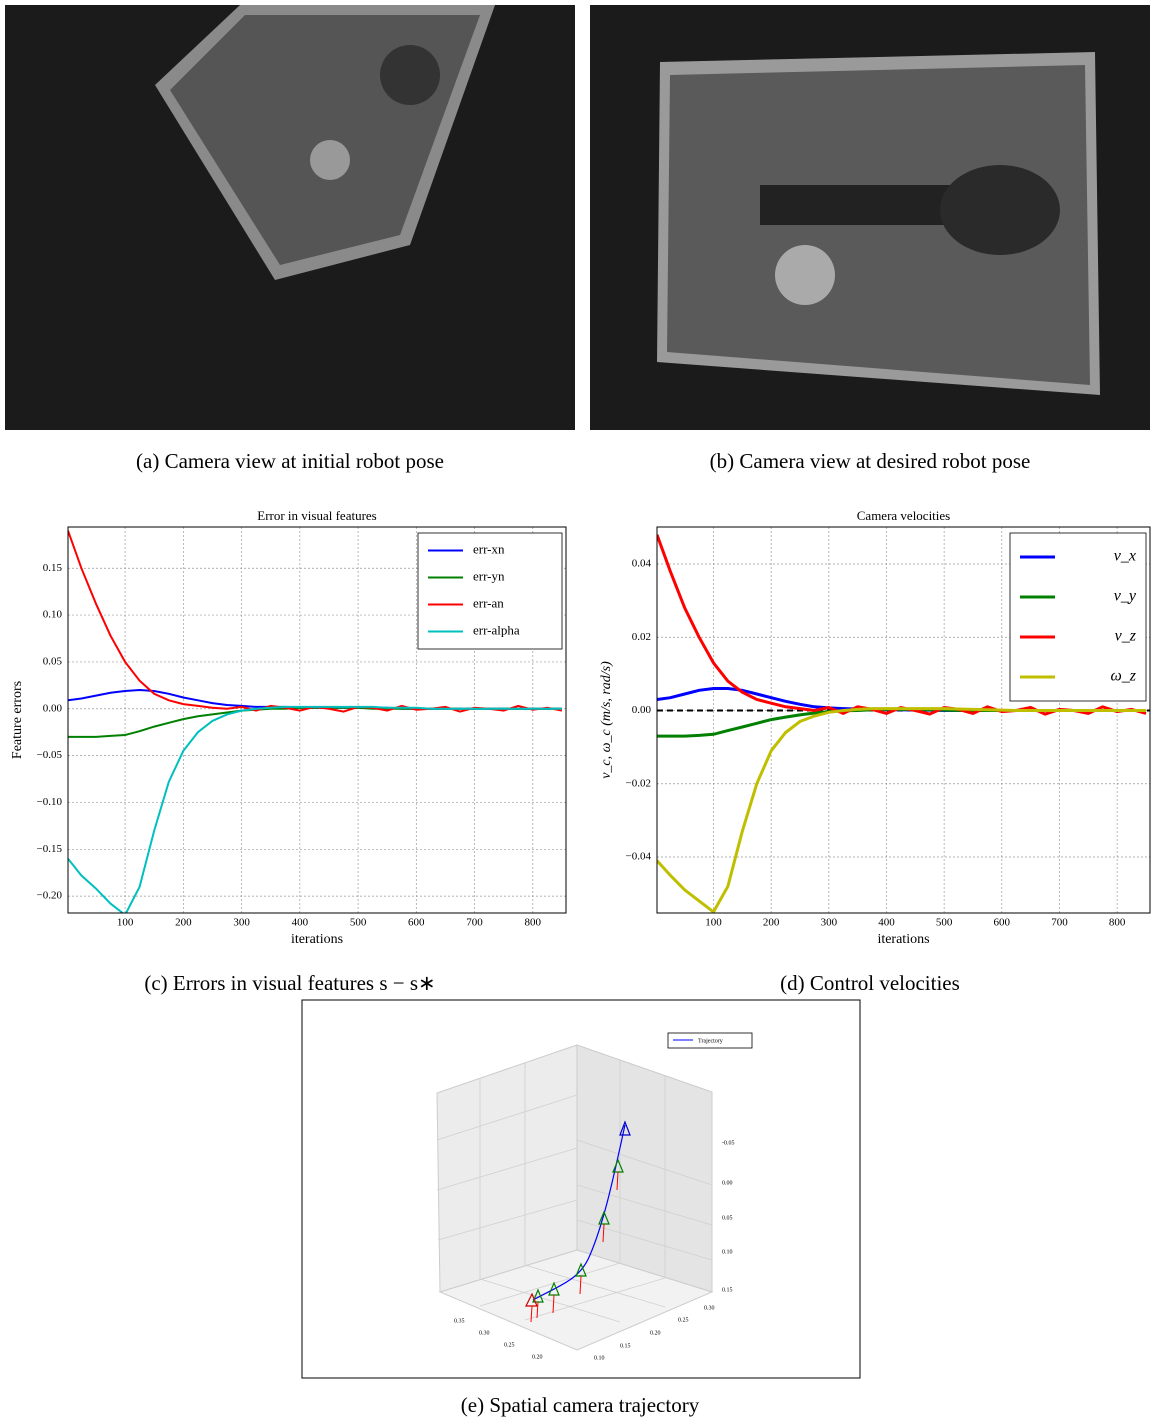  I want to click on y-tick-label: 0.20, so click(655, 1333).